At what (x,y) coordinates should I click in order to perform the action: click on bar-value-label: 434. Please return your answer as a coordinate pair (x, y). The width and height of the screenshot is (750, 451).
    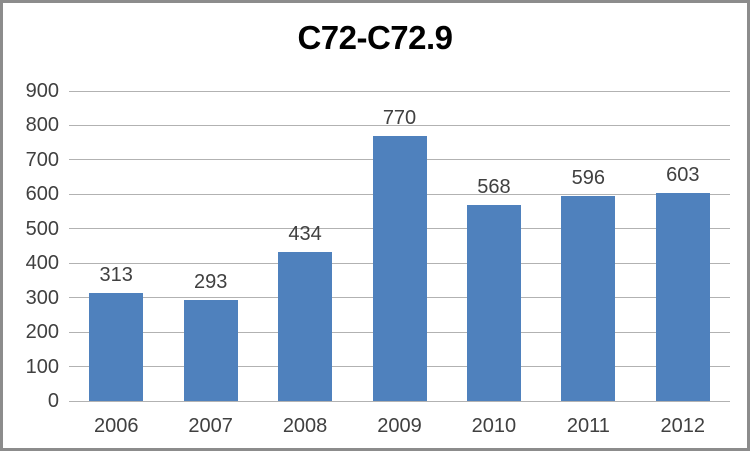
    Looking at the image, I should click on (305, 233).